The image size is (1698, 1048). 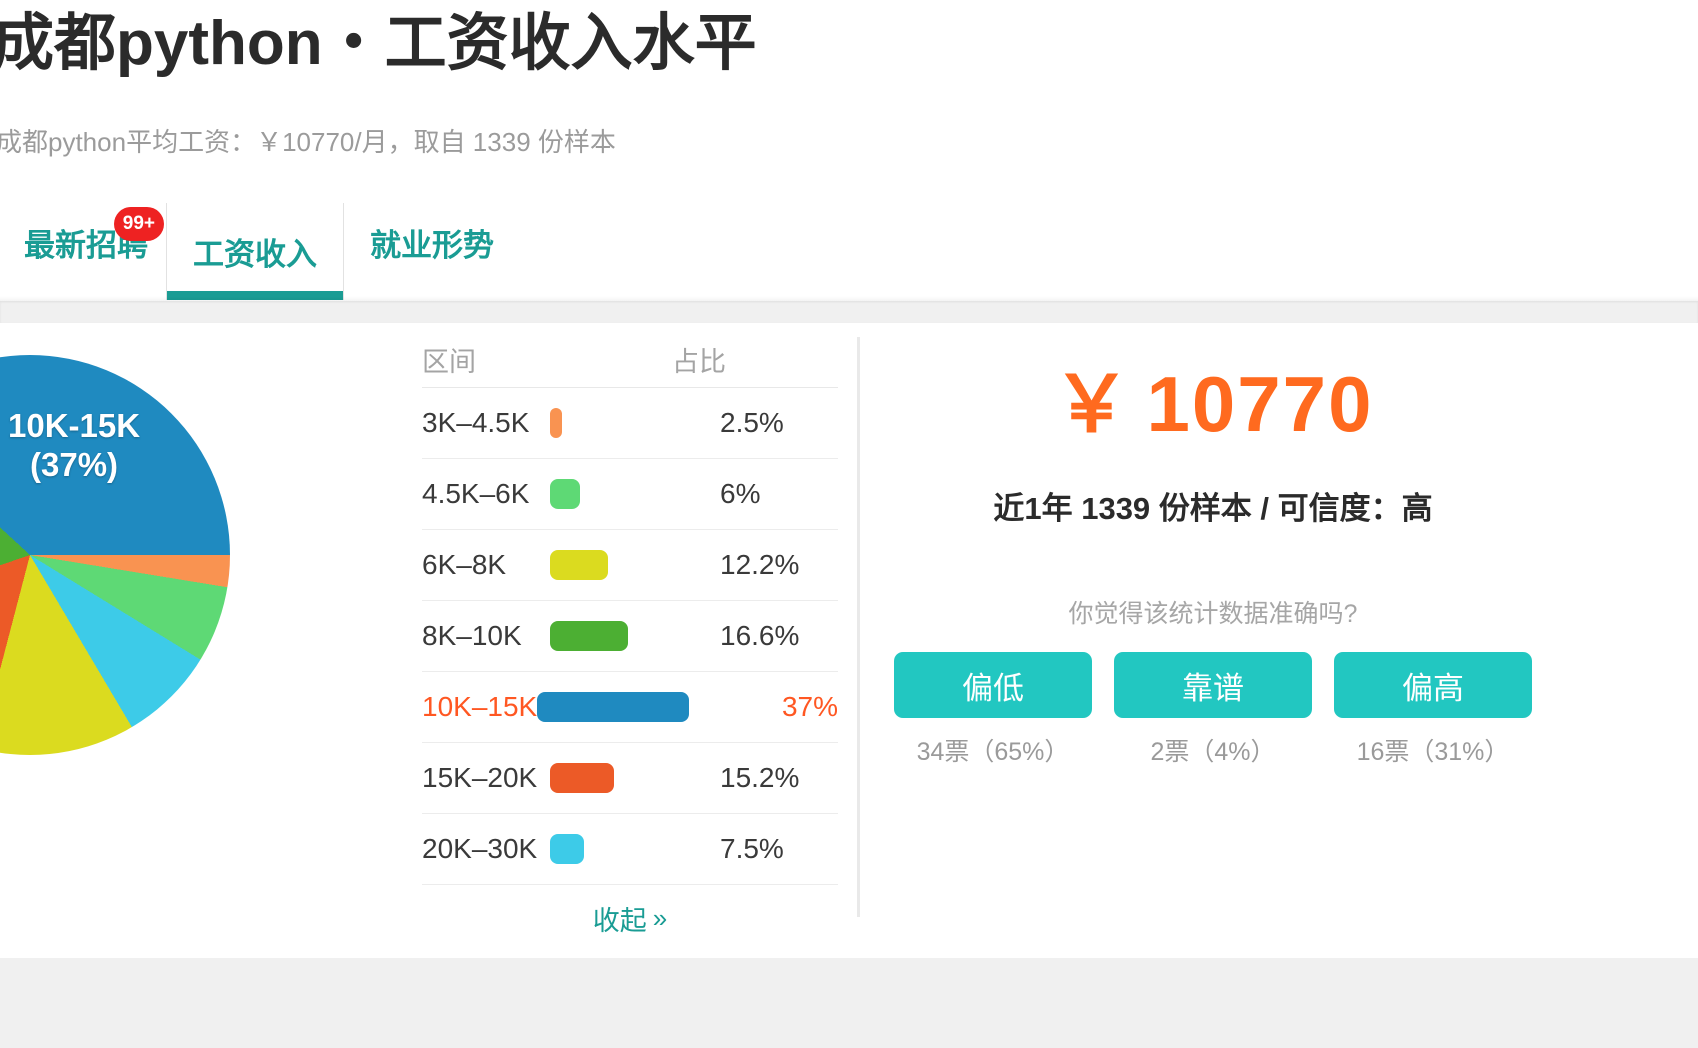 I want to click on vote-option-low: 偏低 34票（65%）, so click(x=993, y=710).